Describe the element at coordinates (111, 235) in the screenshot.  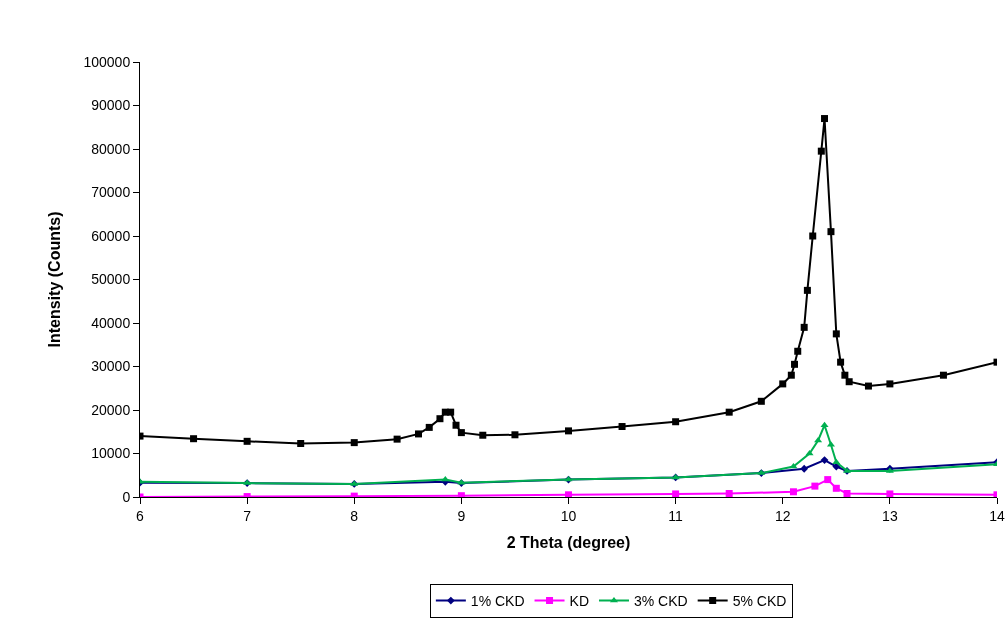
I see `y-tick-label: 60000` at that location.